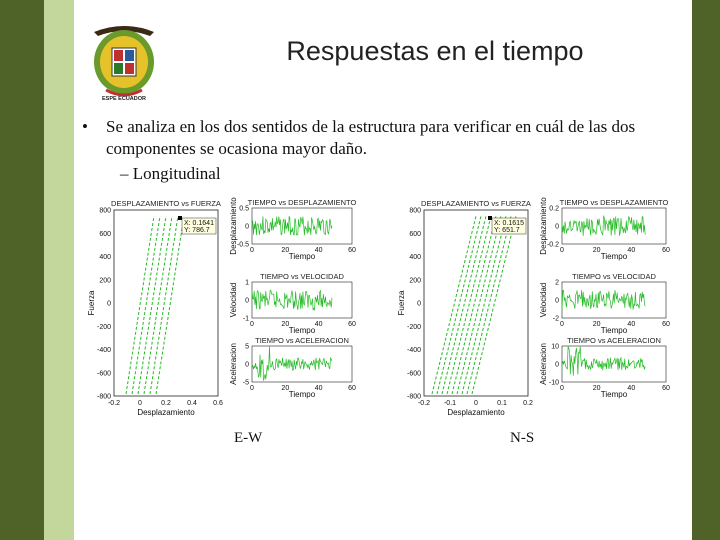 Image resolution: width=720 pixels, height=540 pixels. I want to click on panel-ytick-label: -10, so click(554, 383).